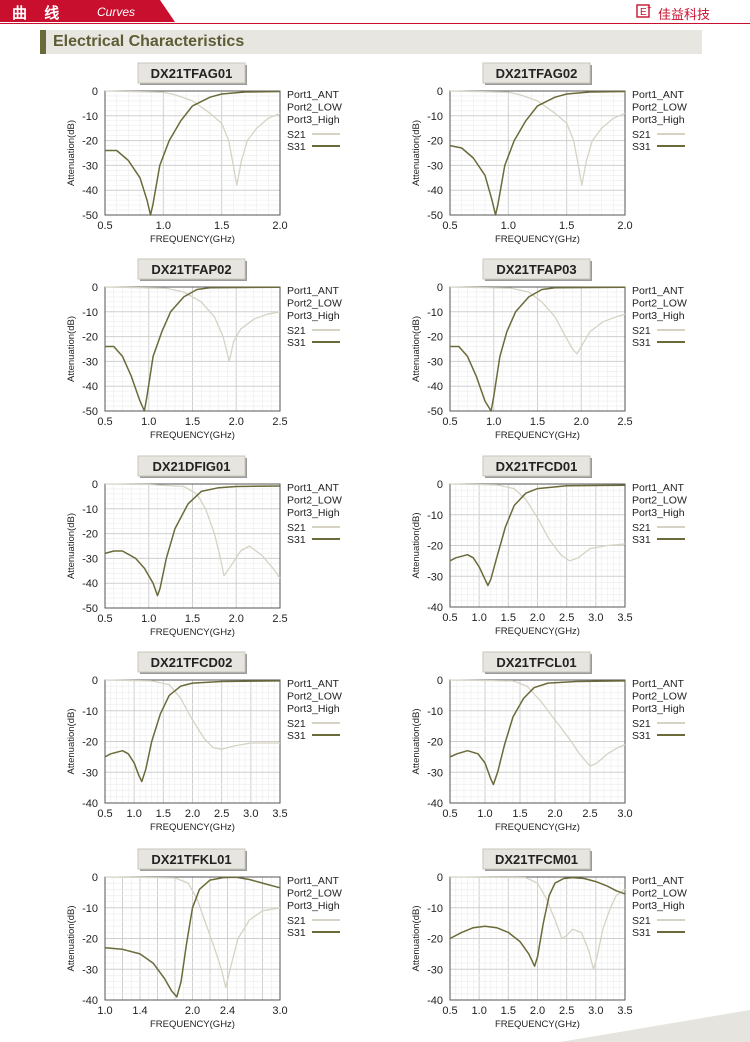  What do you see at coordinates (87, 11) in the screenshot?
I see `header-tab-shape` at bounding box center [87, 11].